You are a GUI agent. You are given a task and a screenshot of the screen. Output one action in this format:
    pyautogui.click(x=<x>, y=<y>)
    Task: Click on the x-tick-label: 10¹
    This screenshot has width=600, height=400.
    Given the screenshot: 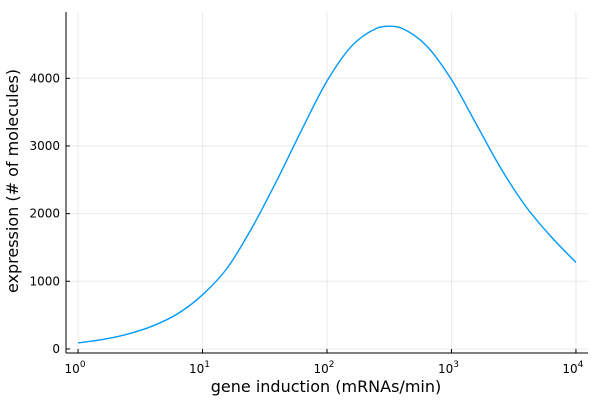 What is the action you would take?
    pyautogui.click(x=199, y=368)
    